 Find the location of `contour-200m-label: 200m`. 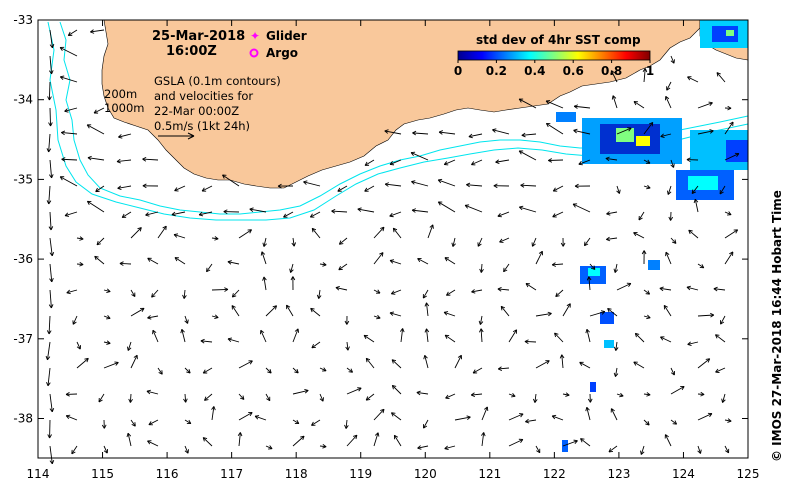

contour-200m-label: 200m is located at coordinates (120, 94).